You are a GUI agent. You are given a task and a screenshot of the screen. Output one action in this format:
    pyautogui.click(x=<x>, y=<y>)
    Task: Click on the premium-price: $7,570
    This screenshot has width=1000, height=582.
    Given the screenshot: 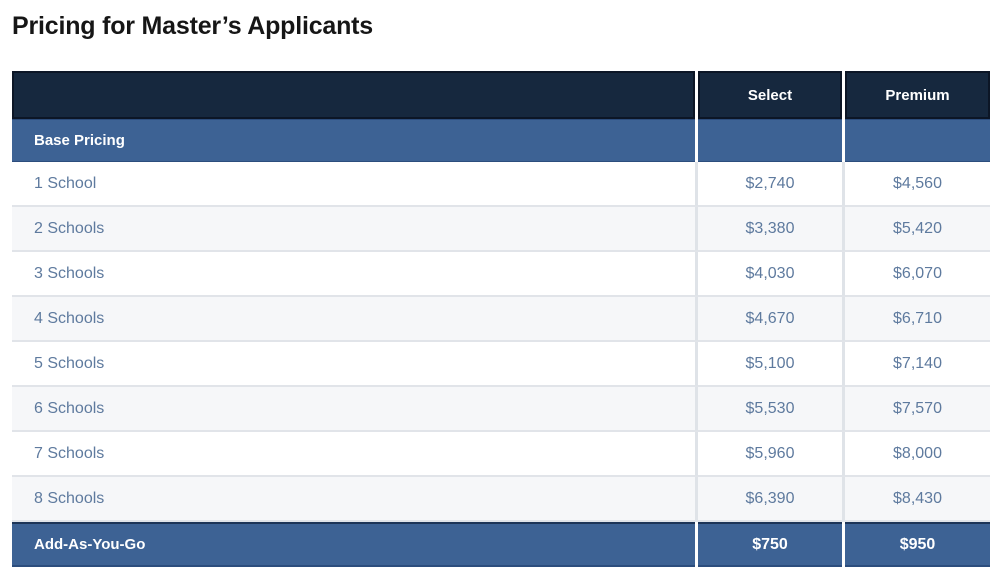 What is the action you would take?
    pyautogui.click(x=917, y=409)
    